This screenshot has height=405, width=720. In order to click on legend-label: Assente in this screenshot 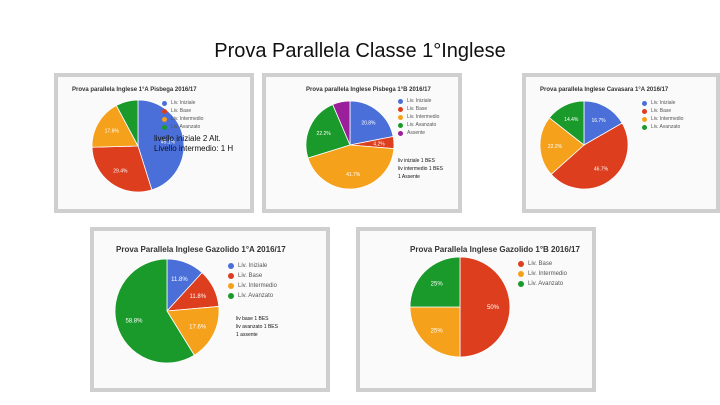, I will do `click(416, 133)`.